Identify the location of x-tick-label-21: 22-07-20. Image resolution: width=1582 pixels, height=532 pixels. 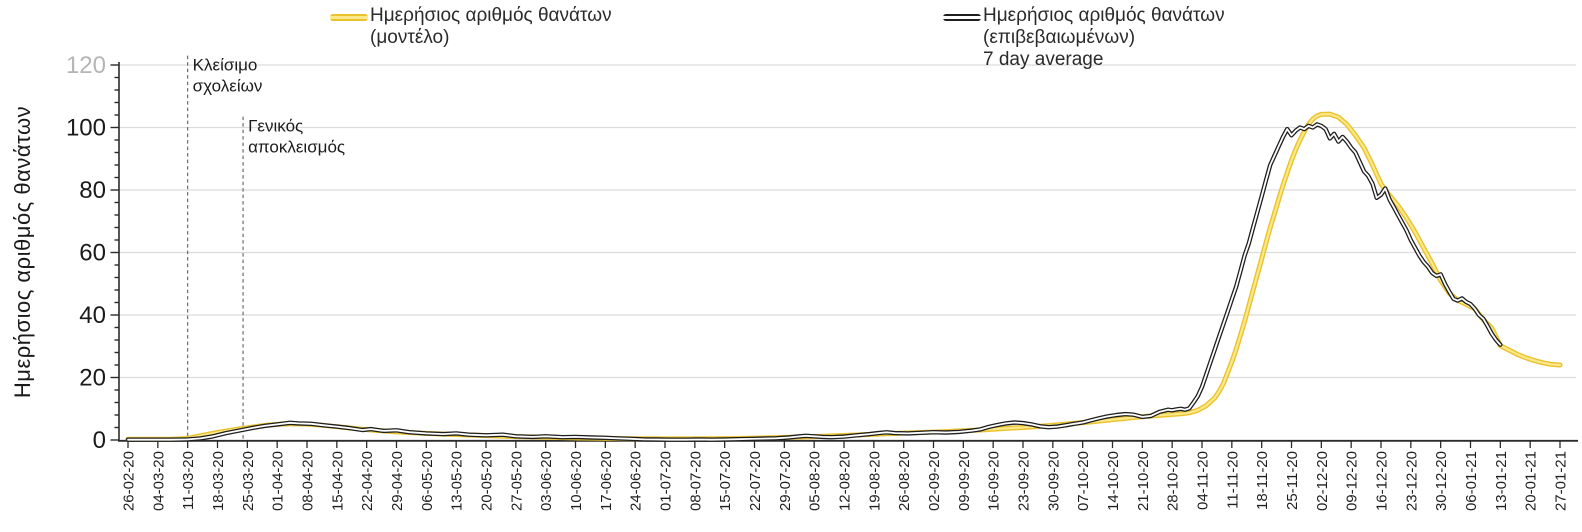
(755, 481).